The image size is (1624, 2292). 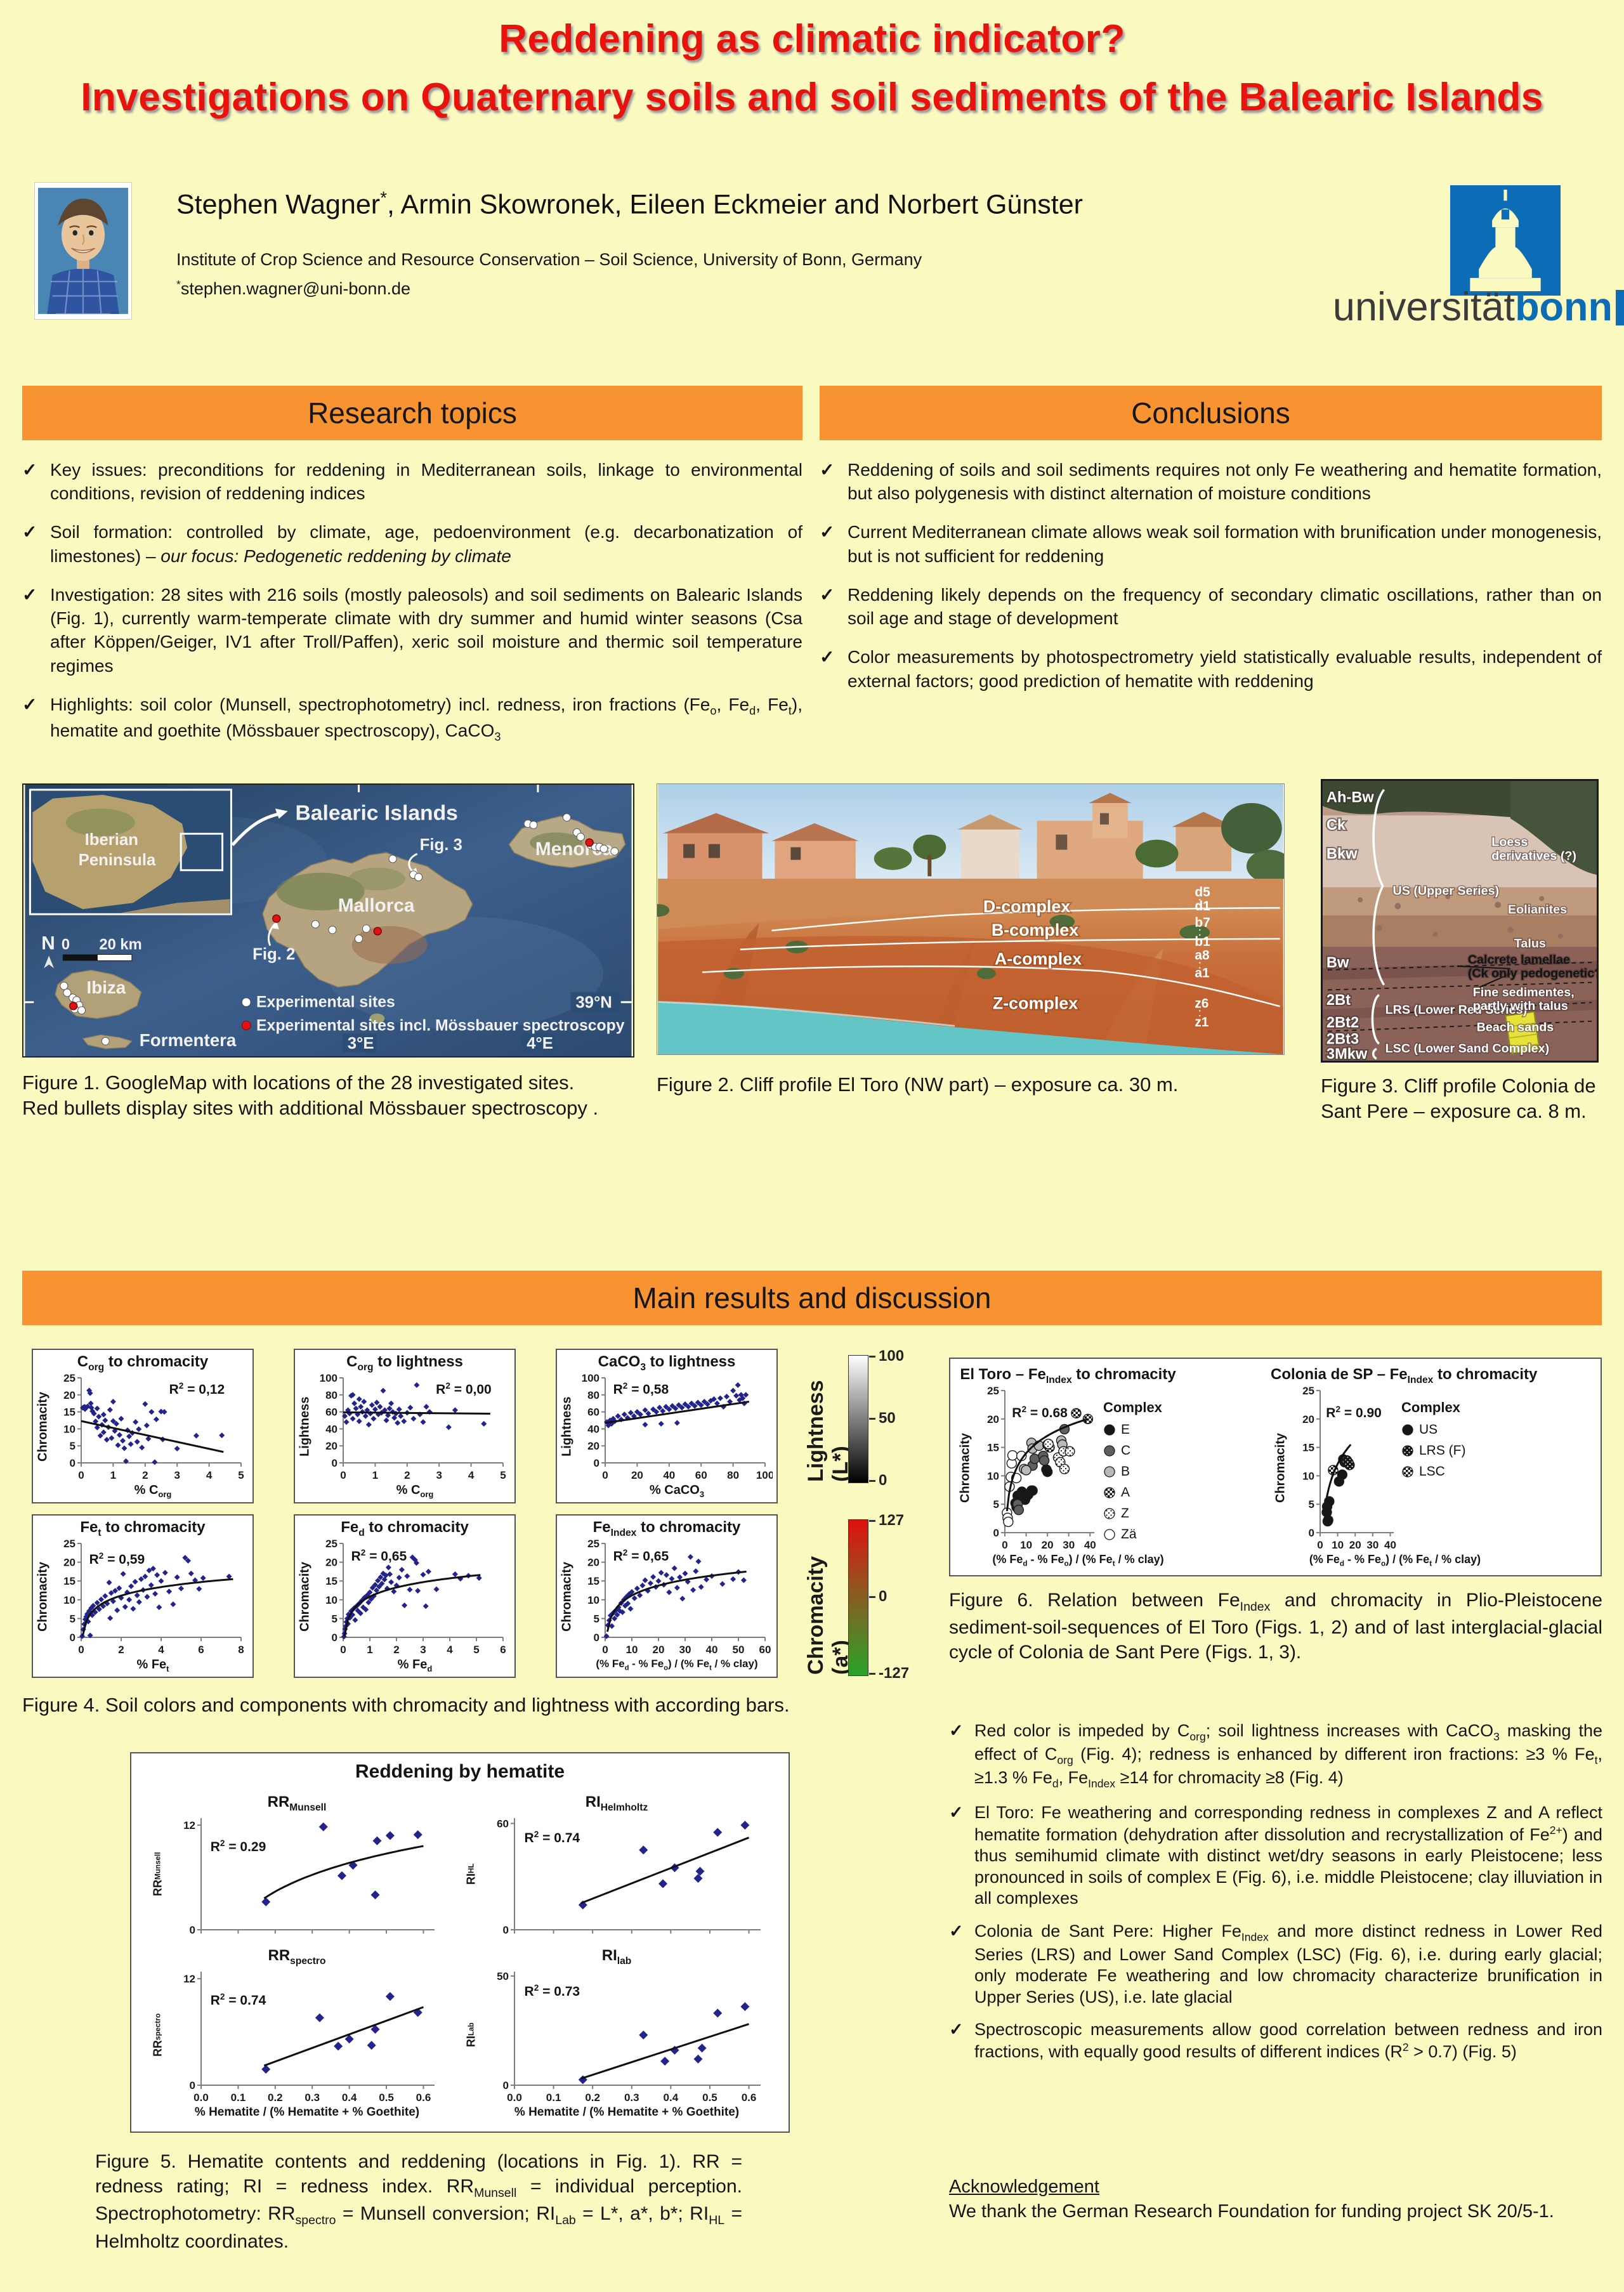 I want to click on legend-dot-experimental, so click(x=246, y=1002).